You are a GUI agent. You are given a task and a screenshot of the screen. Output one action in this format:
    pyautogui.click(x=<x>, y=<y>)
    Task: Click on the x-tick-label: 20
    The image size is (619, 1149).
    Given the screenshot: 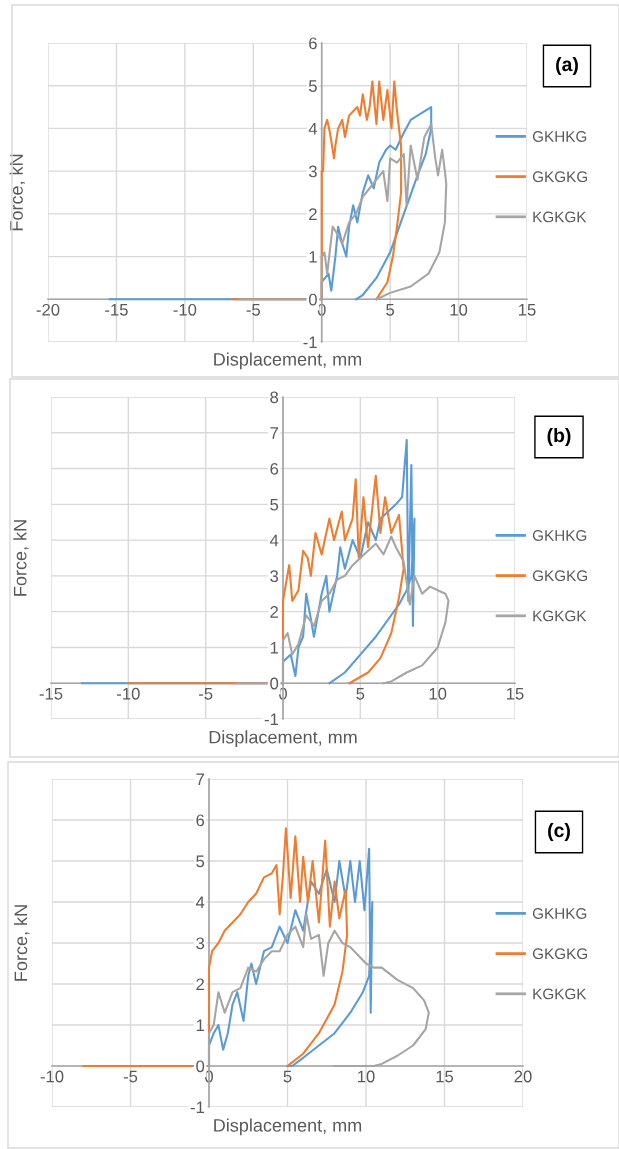 What is the action you would take?
    pyautogui.click(x=523, y=1076)
    